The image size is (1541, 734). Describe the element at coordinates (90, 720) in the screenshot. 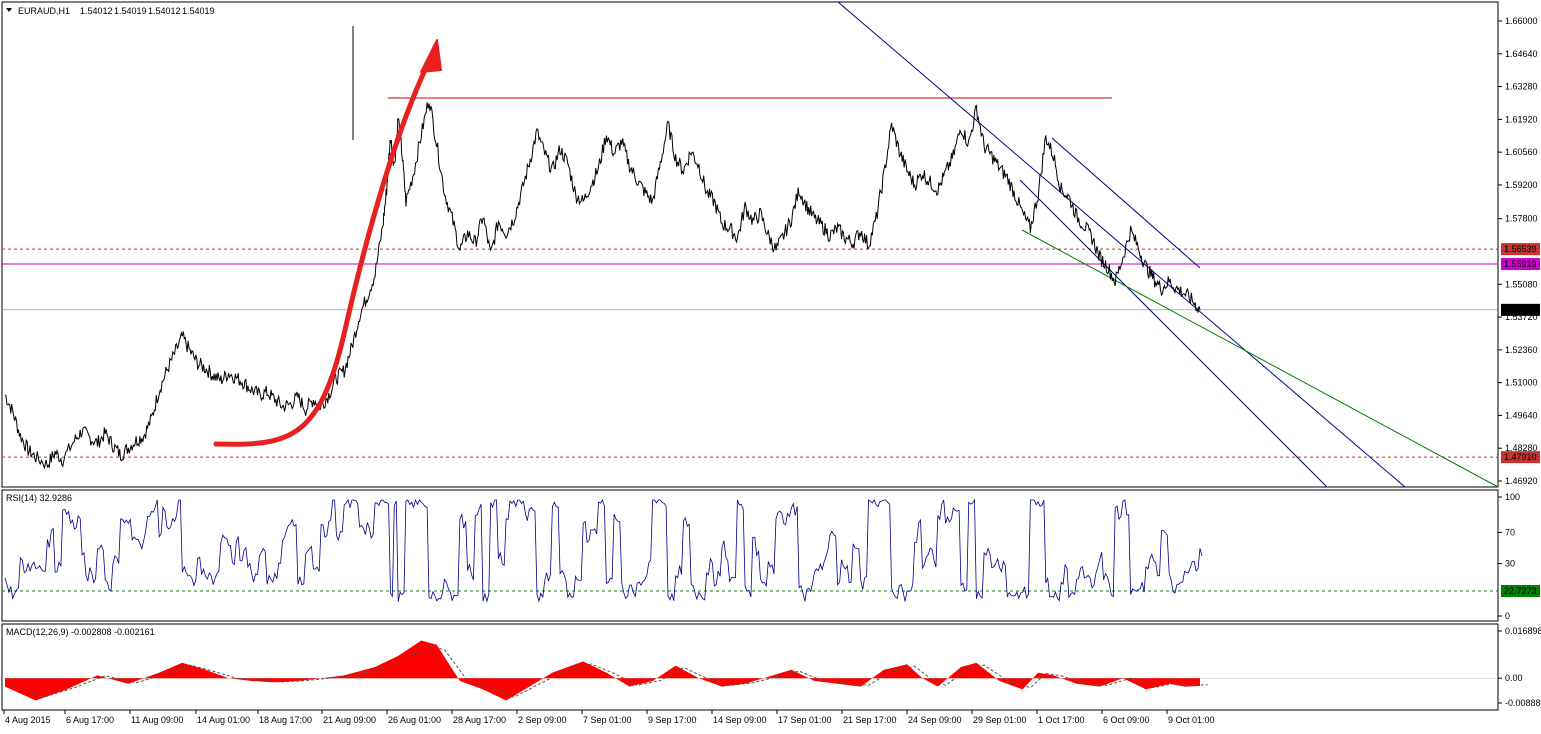

I see `time-tick-label: 6 Aug 17:00` at that location.